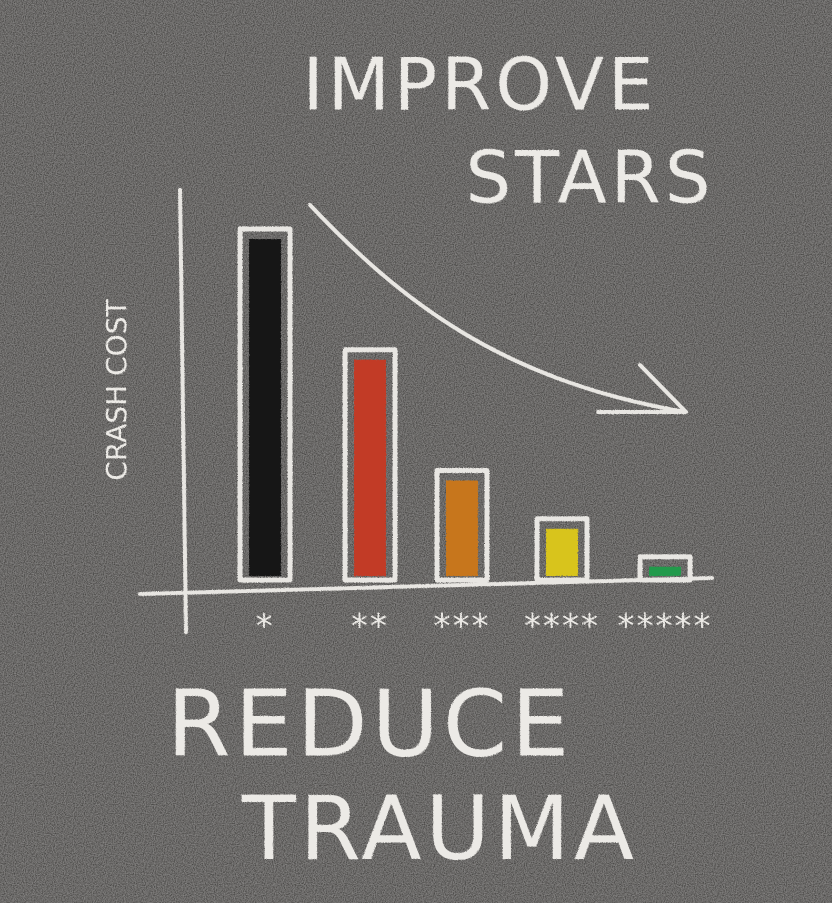 The height and width of the screenshot is (903, 832). I want to click on title-line: STARS, so click(589, 178).